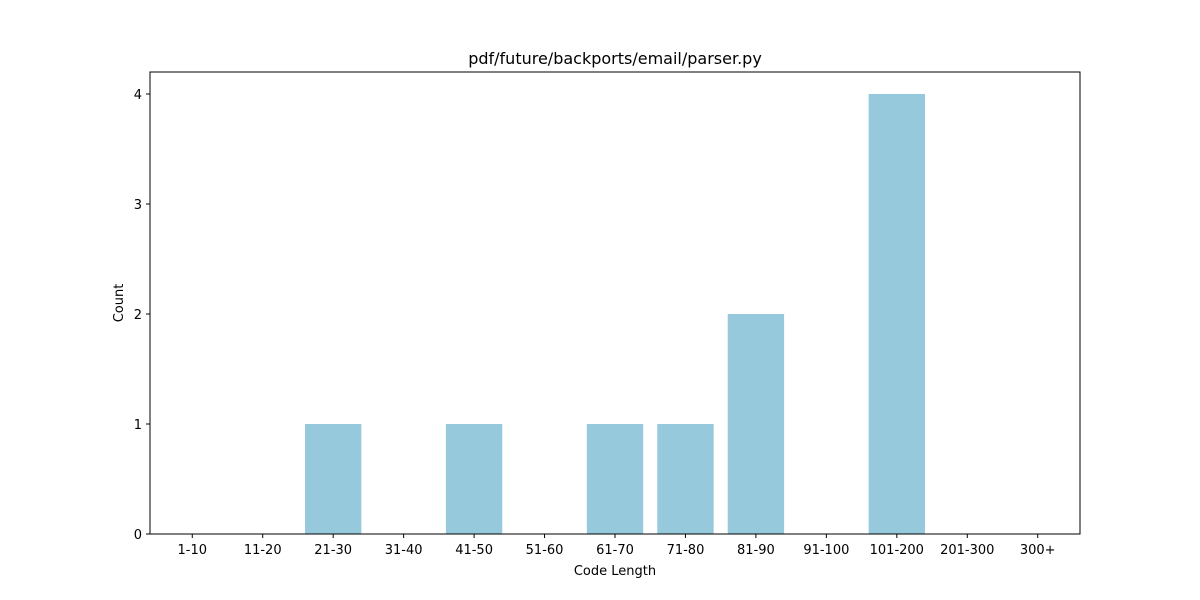 The height and width of the screenshot is (600, 1200). Describe the element at coordinates (545, 550) in the screenshot. I see `x-tick-label: 51-60` at that location.